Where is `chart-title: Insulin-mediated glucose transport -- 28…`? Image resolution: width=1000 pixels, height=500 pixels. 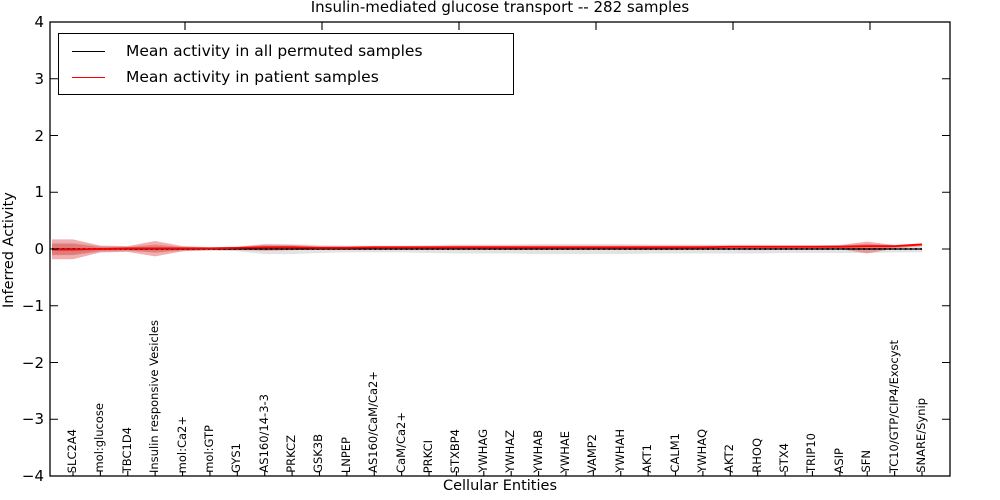 chart-title: Insulin-mediated glucose transport -- 28… is located at coordinates (500, 8).